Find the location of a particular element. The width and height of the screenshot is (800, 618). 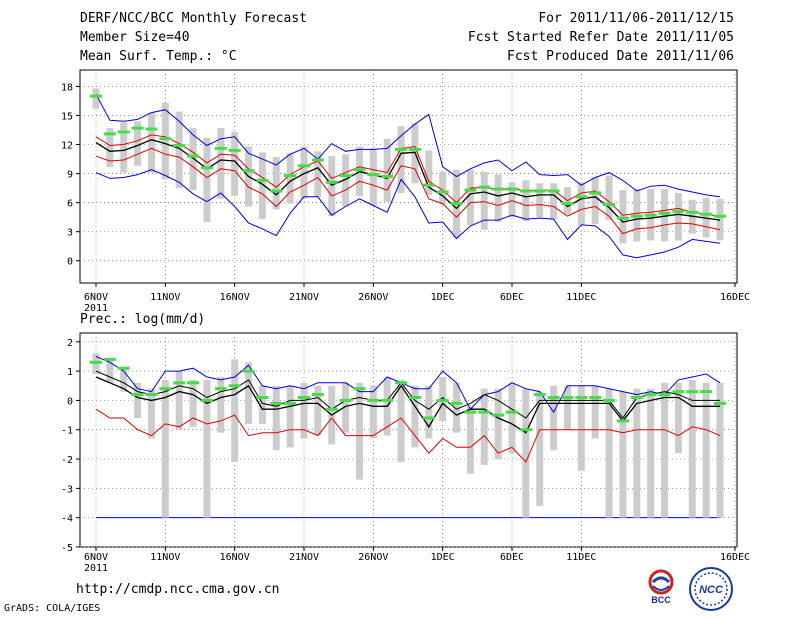

y-tick-label: 12 is located at coordinates (67, 146).